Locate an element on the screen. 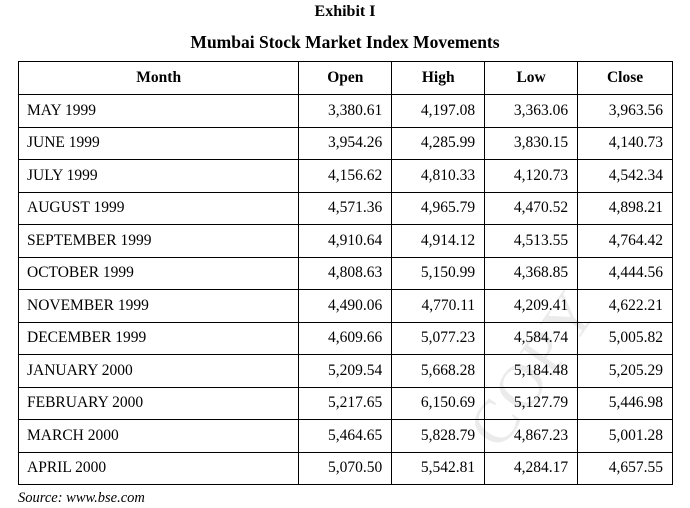 The width and height of the screenshot is (690, 508). header-open: Open is located at coordinates (345, 78).